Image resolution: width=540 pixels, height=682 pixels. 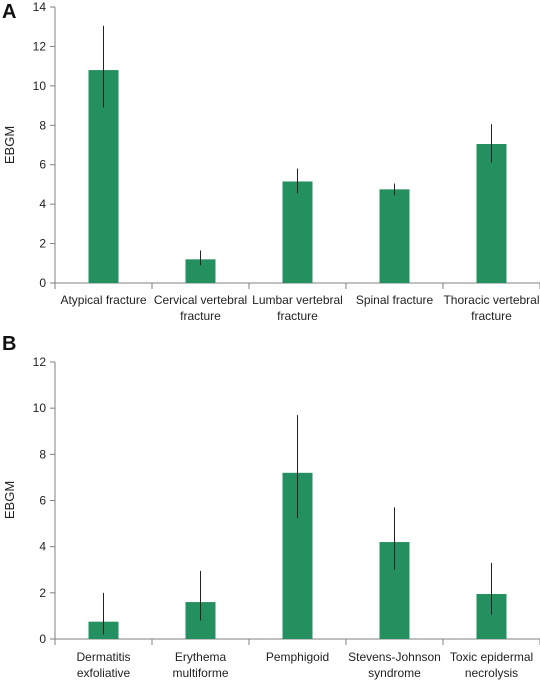 What do you see at coordinates (103, 657) in the screenshot?
I see `category-label: Dermatitis` at bounding box center [103, 657].